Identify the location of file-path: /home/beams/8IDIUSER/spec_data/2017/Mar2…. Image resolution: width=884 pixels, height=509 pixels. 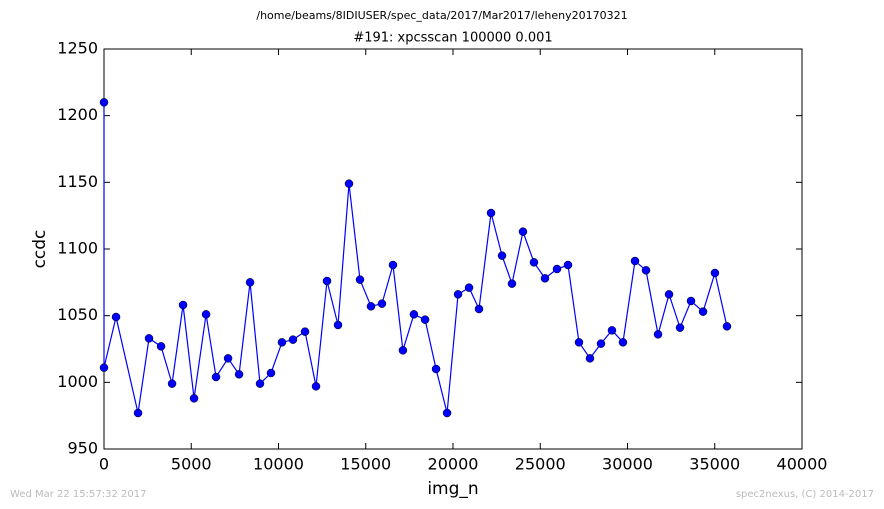
(441, 15).